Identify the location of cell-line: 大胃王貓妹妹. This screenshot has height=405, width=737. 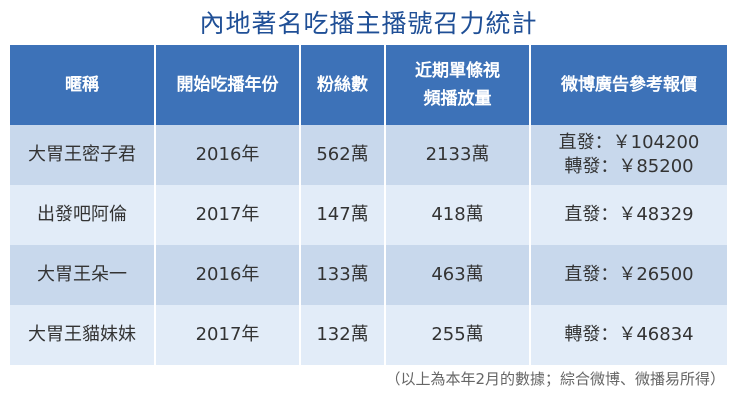
(82, 334).